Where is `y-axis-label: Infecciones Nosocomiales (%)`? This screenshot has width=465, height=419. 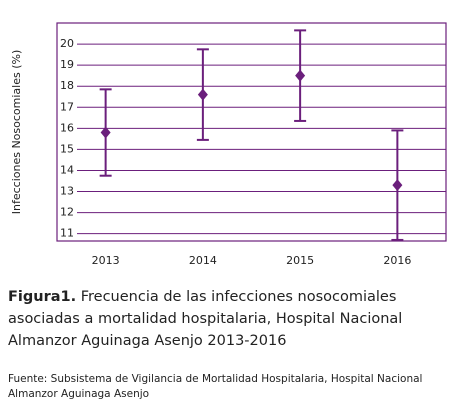 y-axis-label: Infecciones Nosocomiales (%) is located at coordinates (16, 132).